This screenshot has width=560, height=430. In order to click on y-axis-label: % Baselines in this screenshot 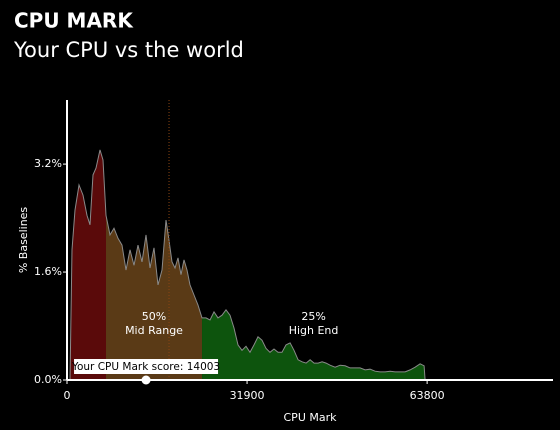, I will do `click(23, 240)`.